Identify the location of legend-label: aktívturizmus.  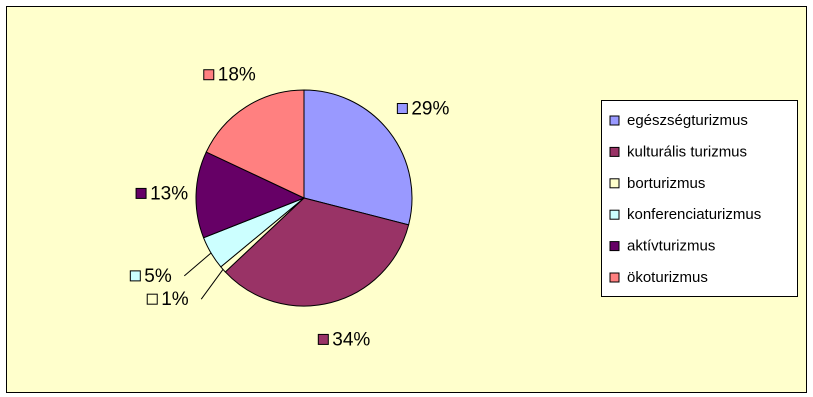
(671, 246).